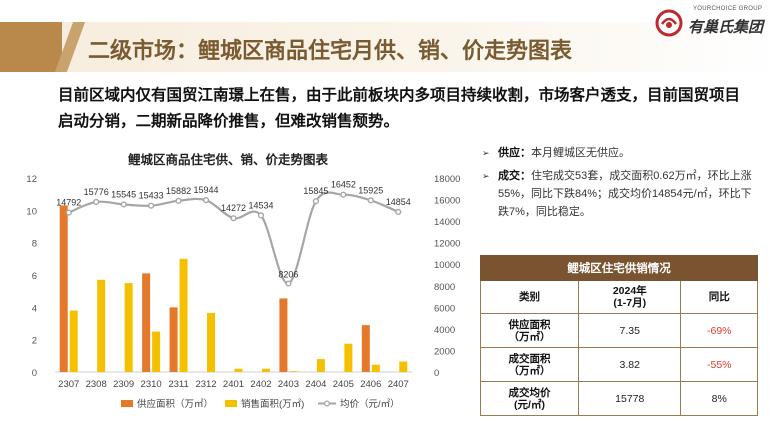 This screenshot has width=780, height=438. I want to click on supply-note-label: 供应：, so click(514, 153).